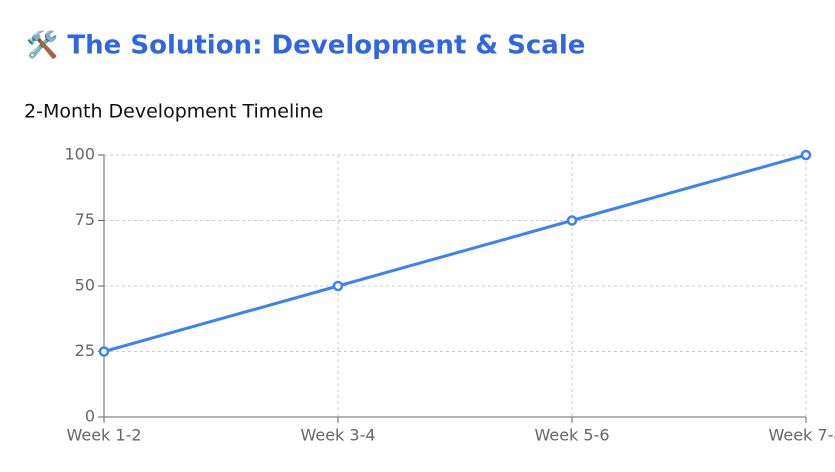 The image size is (835, 472). Describe the element at coordinates (85, 285) in the screenshot. I see `y-tick-label: 50` at that location.